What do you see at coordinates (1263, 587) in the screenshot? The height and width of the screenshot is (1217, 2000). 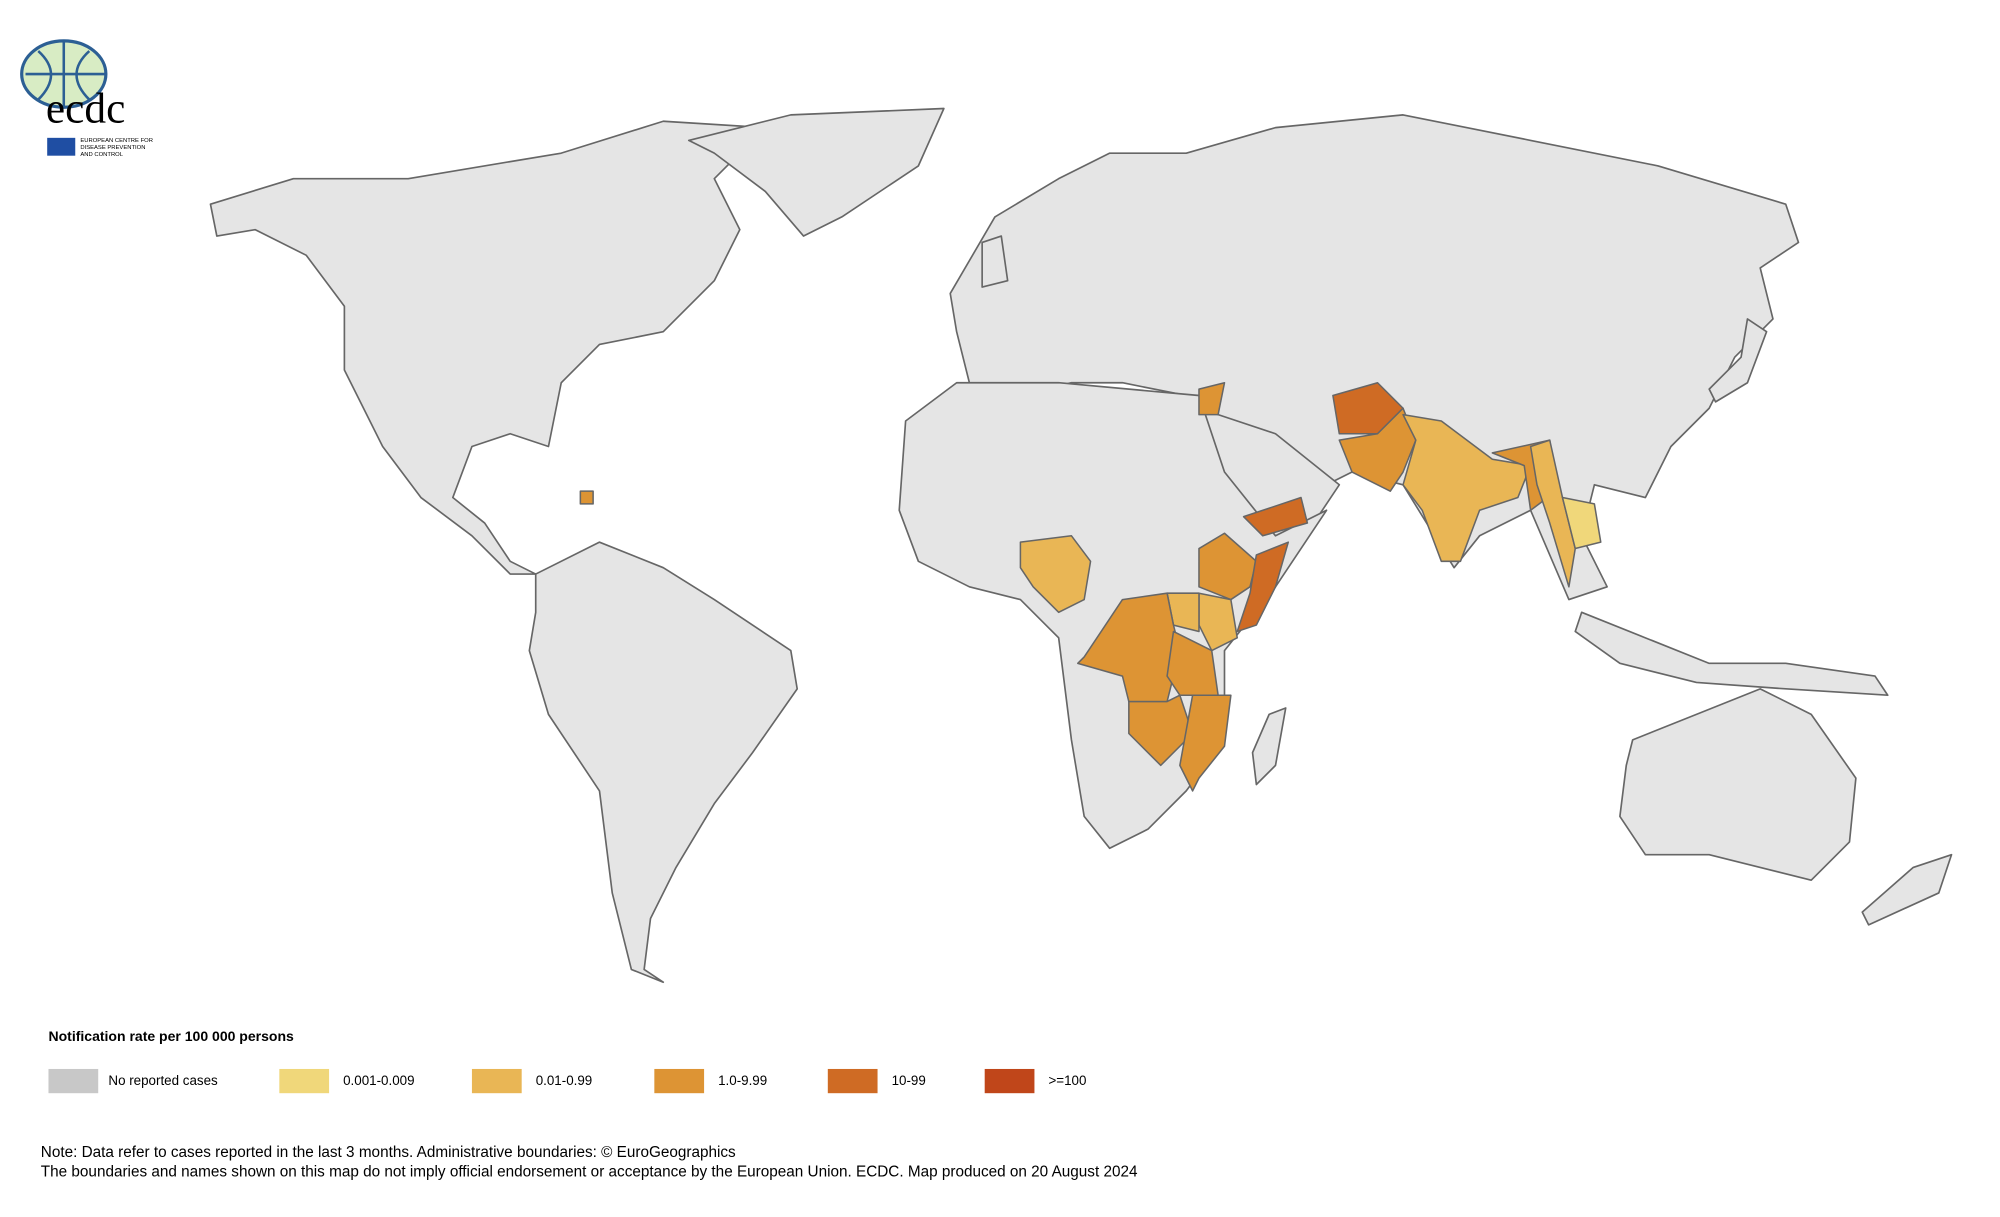 I see `somalia` at bounding box center [1263, 587].